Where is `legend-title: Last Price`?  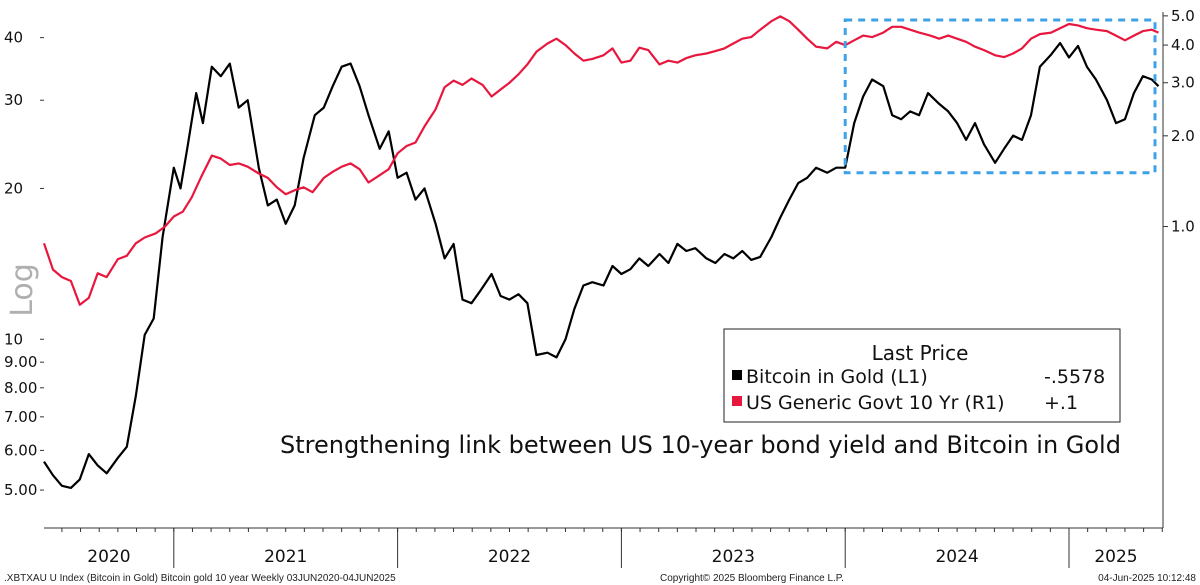 legend-title: Last Price is located at coordinates (920, 353).